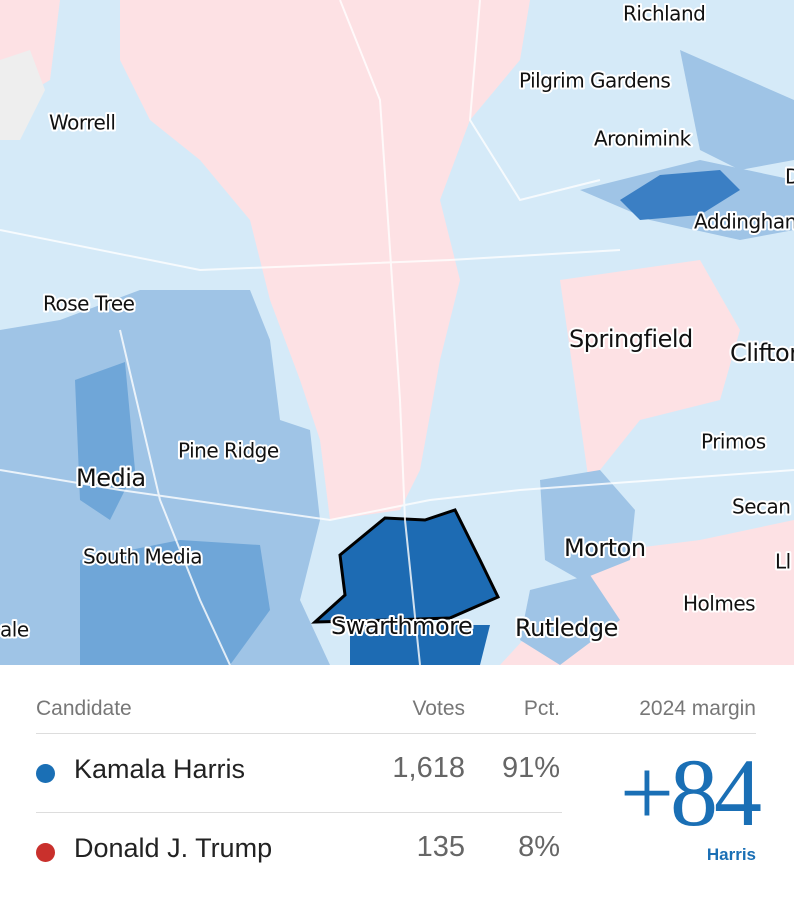 The width and height of the screenshot is (794, 899). What do you see at coordinates (789, 177) in the screenshot?
I see `place-label: D` at bounding box center [789, 177].